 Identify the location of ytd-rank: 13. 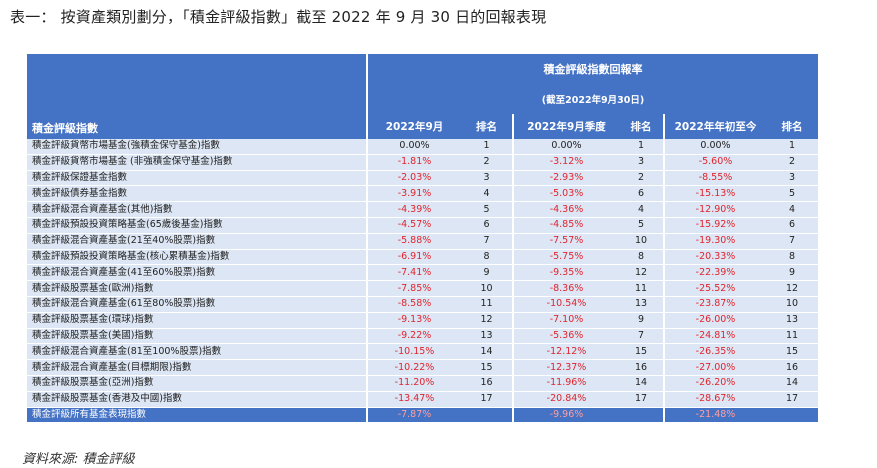
(792, 320).